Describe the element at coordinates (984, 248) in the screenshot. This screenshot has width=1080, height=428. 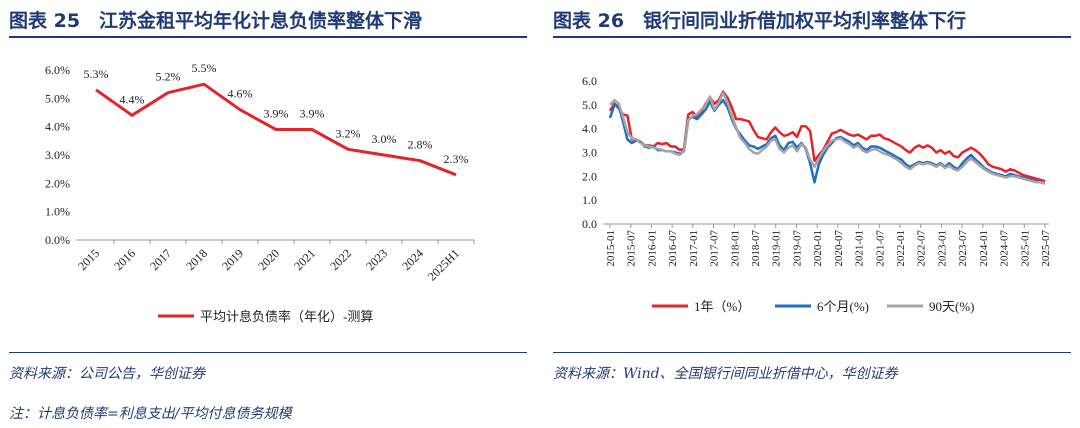
I see `x-tick-label: 2024-01` at that location.